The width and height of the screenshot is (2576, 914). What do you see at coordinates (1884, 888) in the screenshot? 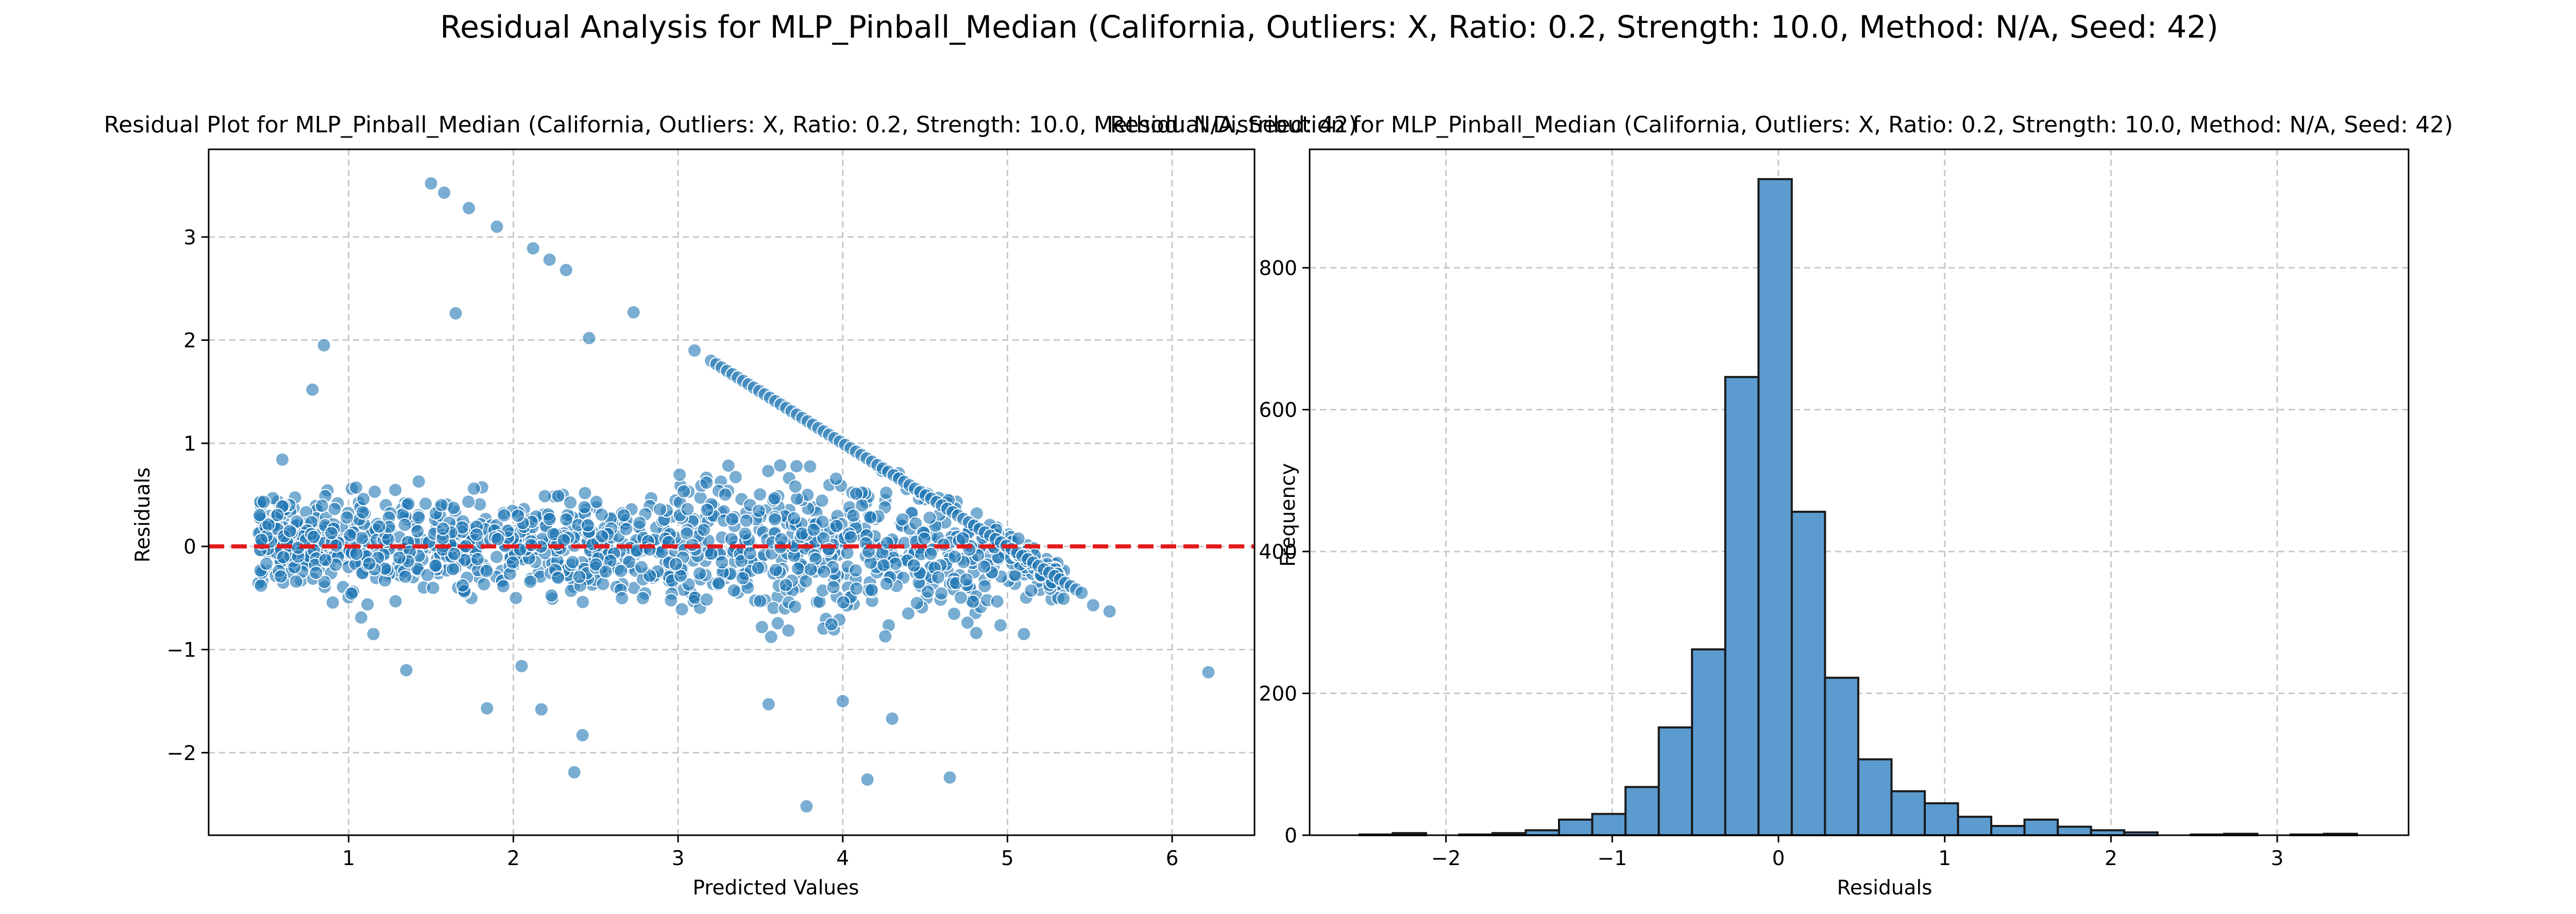
I see `histogram-x-axis-label: Residuals` at bounding box center [1884, 888].